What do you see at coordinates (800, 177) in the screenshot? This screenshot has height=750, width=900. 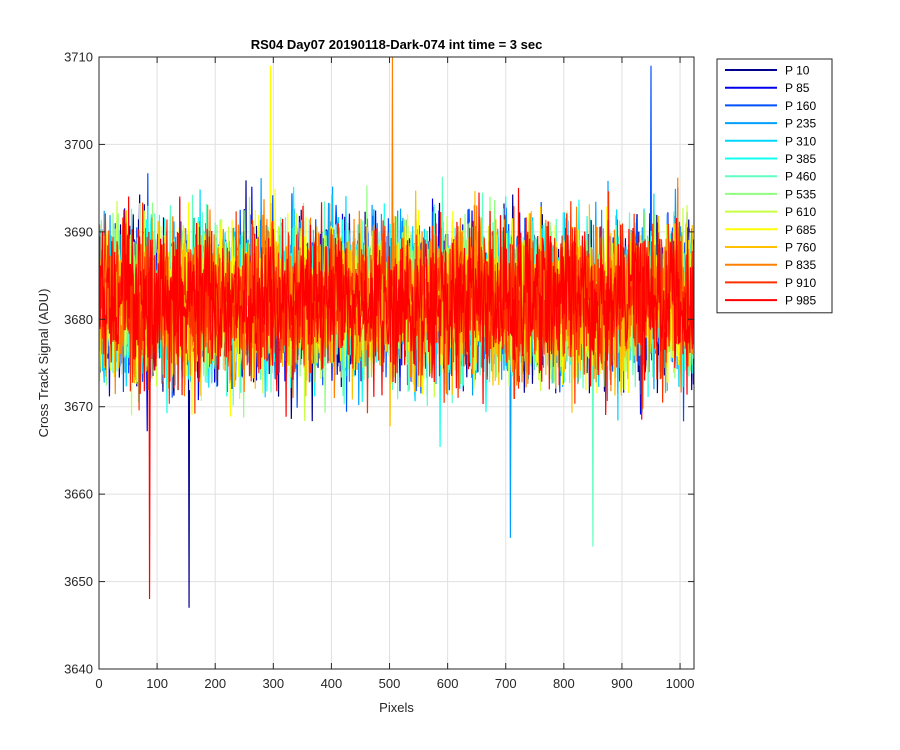 I see `legend-label: P 460` at bounding box center [800, 177].